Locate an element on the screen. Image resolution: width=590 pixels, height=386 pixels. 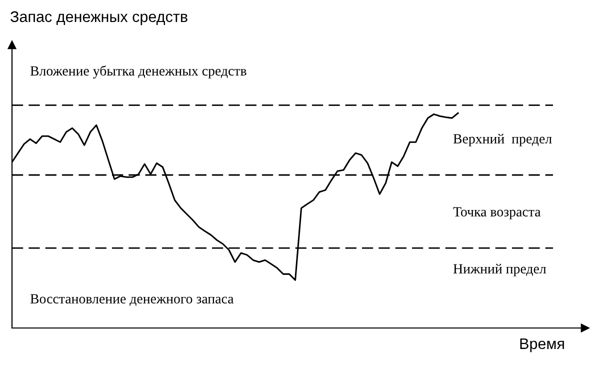
annotation: Точка возраста is located at coordinates (497, 213).